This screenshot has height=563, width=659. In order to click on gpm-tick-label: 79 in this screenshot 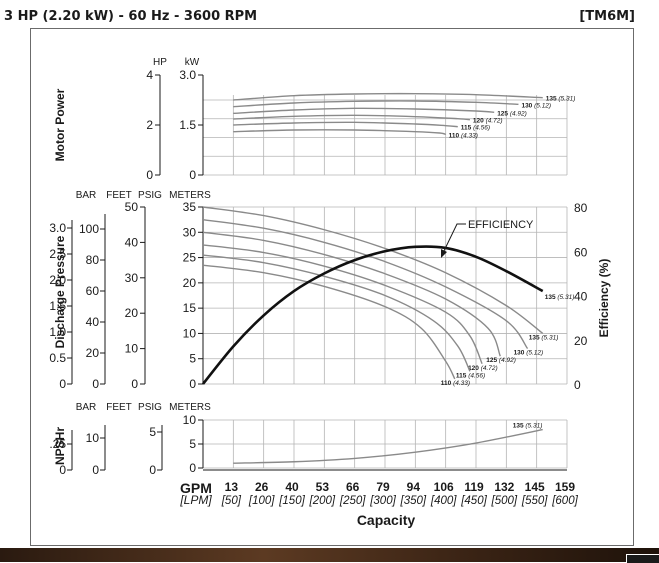, I will do `click(383, 487)`.